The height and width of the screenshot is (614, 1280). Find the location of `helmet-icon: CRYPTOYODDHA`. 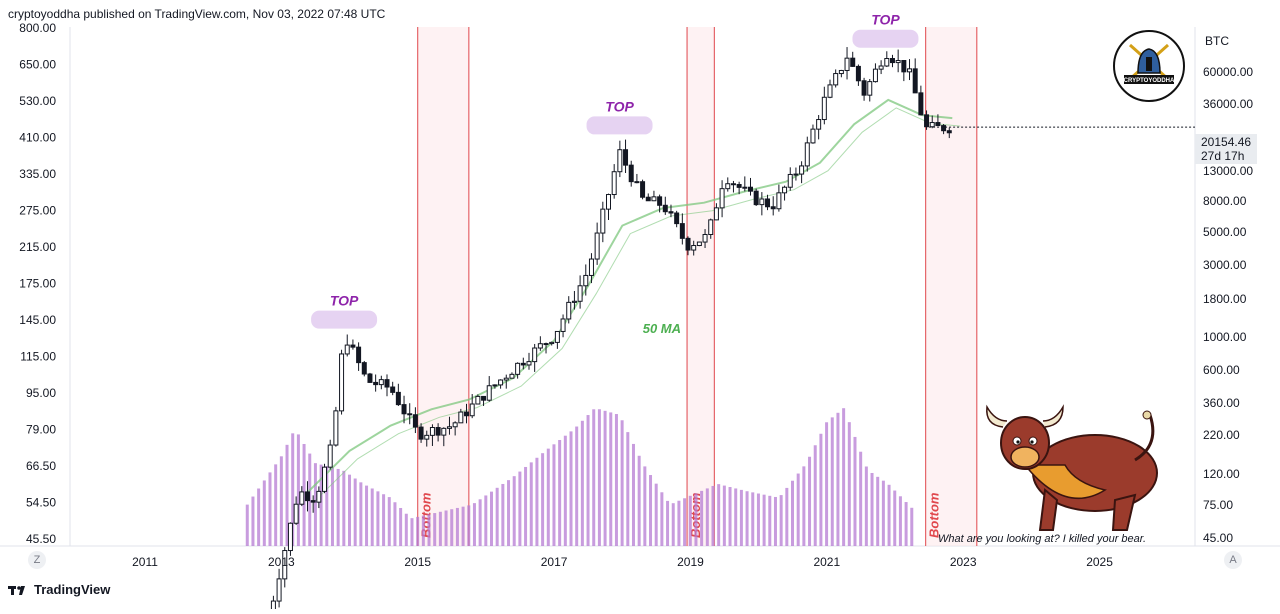

helmet-icon: CRYPTOYODDHA is located at coordinates (1149, 63).